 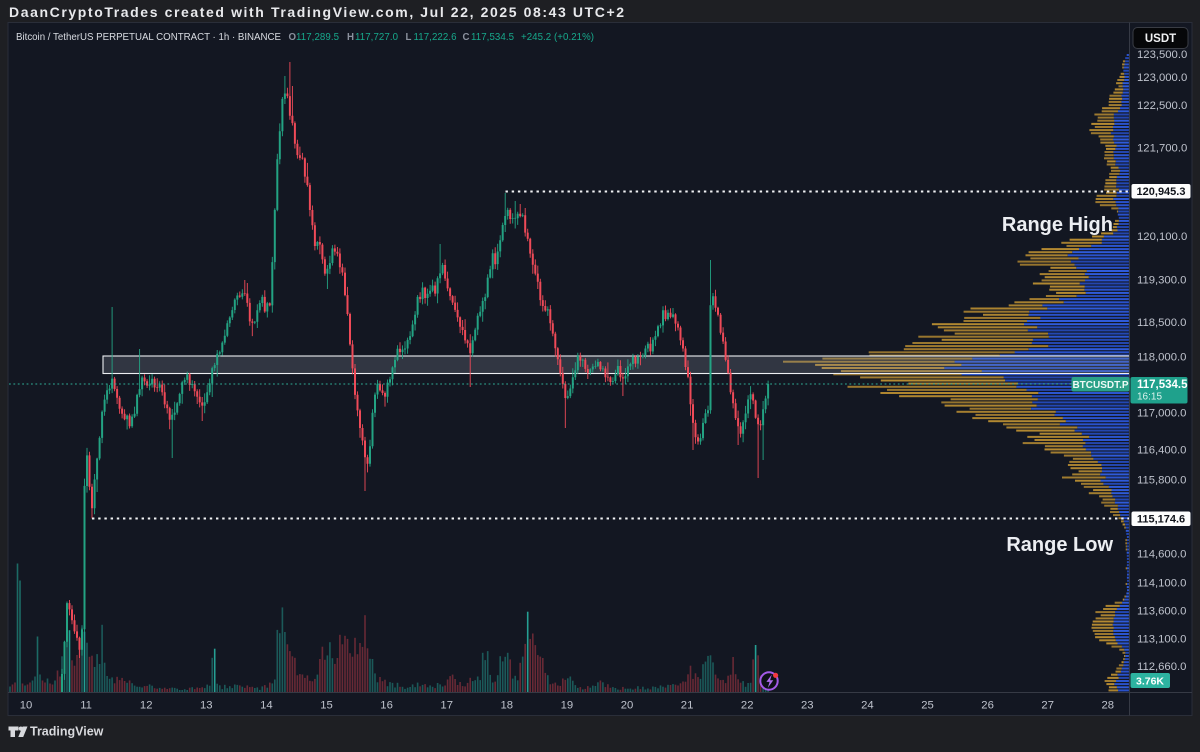 What do you see at coordinates (1100, 385) in the screenshot?
I see `svg-text: BTCUSDT.P` at bounding box center [1100, 385].